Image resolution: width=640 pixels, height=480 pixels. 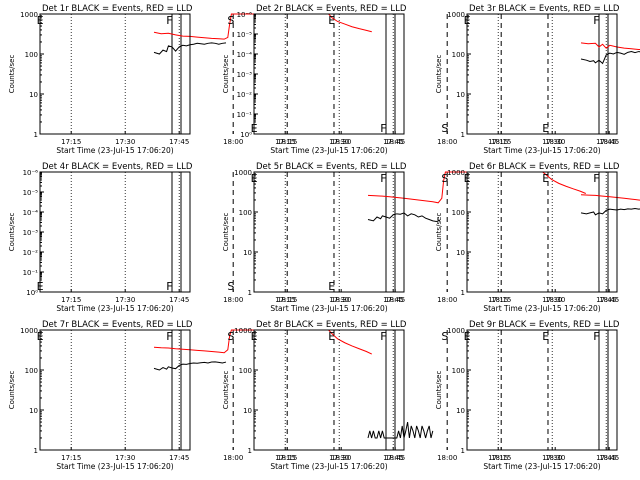 I want to click on y-tick-label: 10⁻¹, so click(x=31, y=273).